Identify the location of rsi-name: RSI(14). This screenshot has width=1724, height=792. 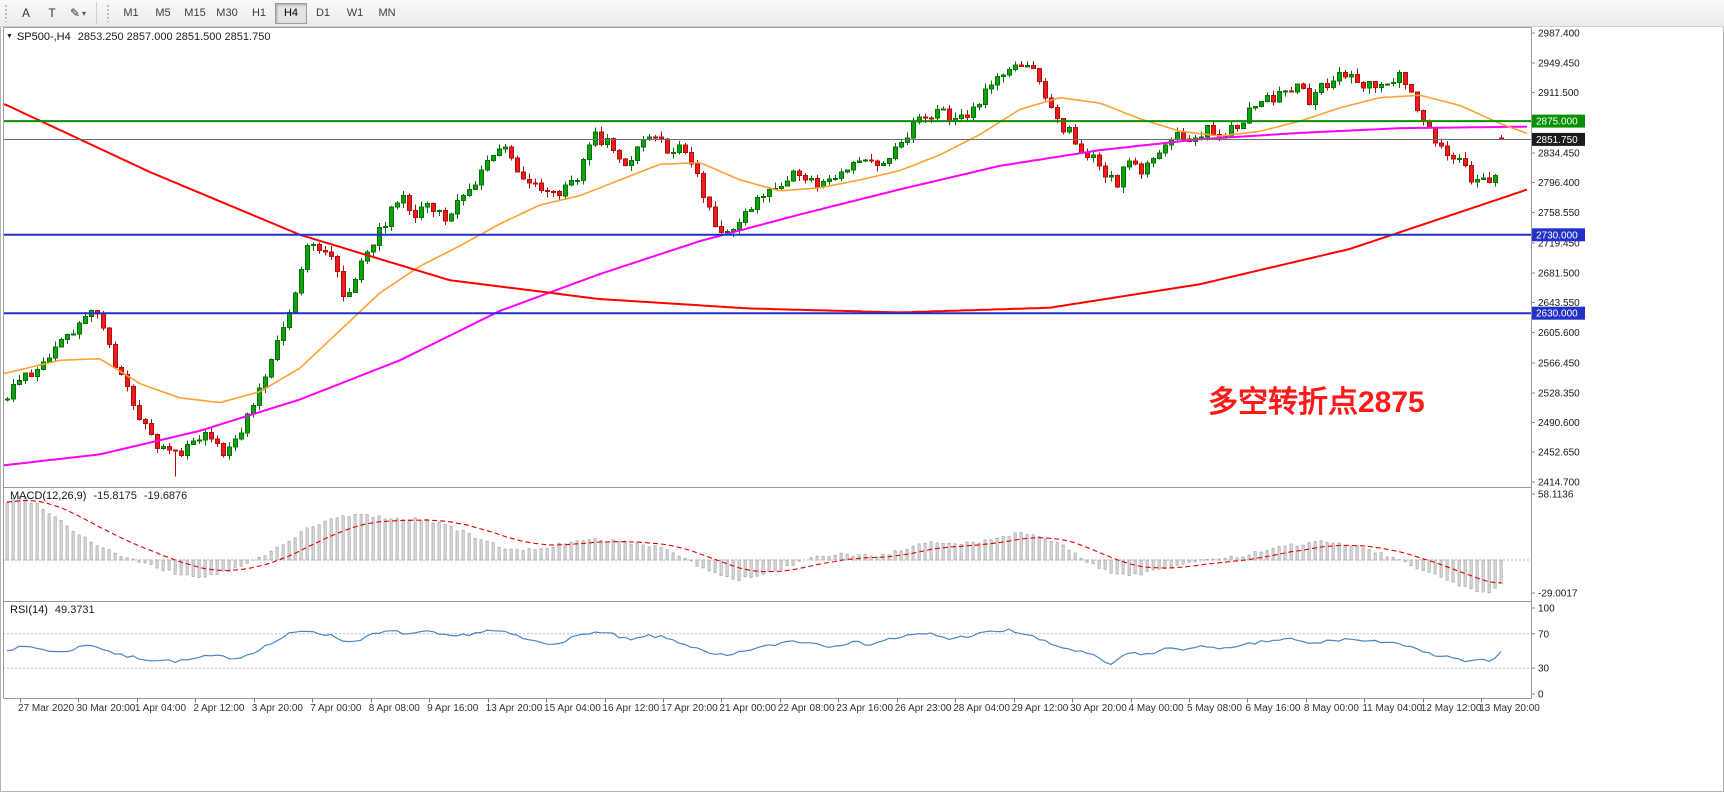
(29, 610).